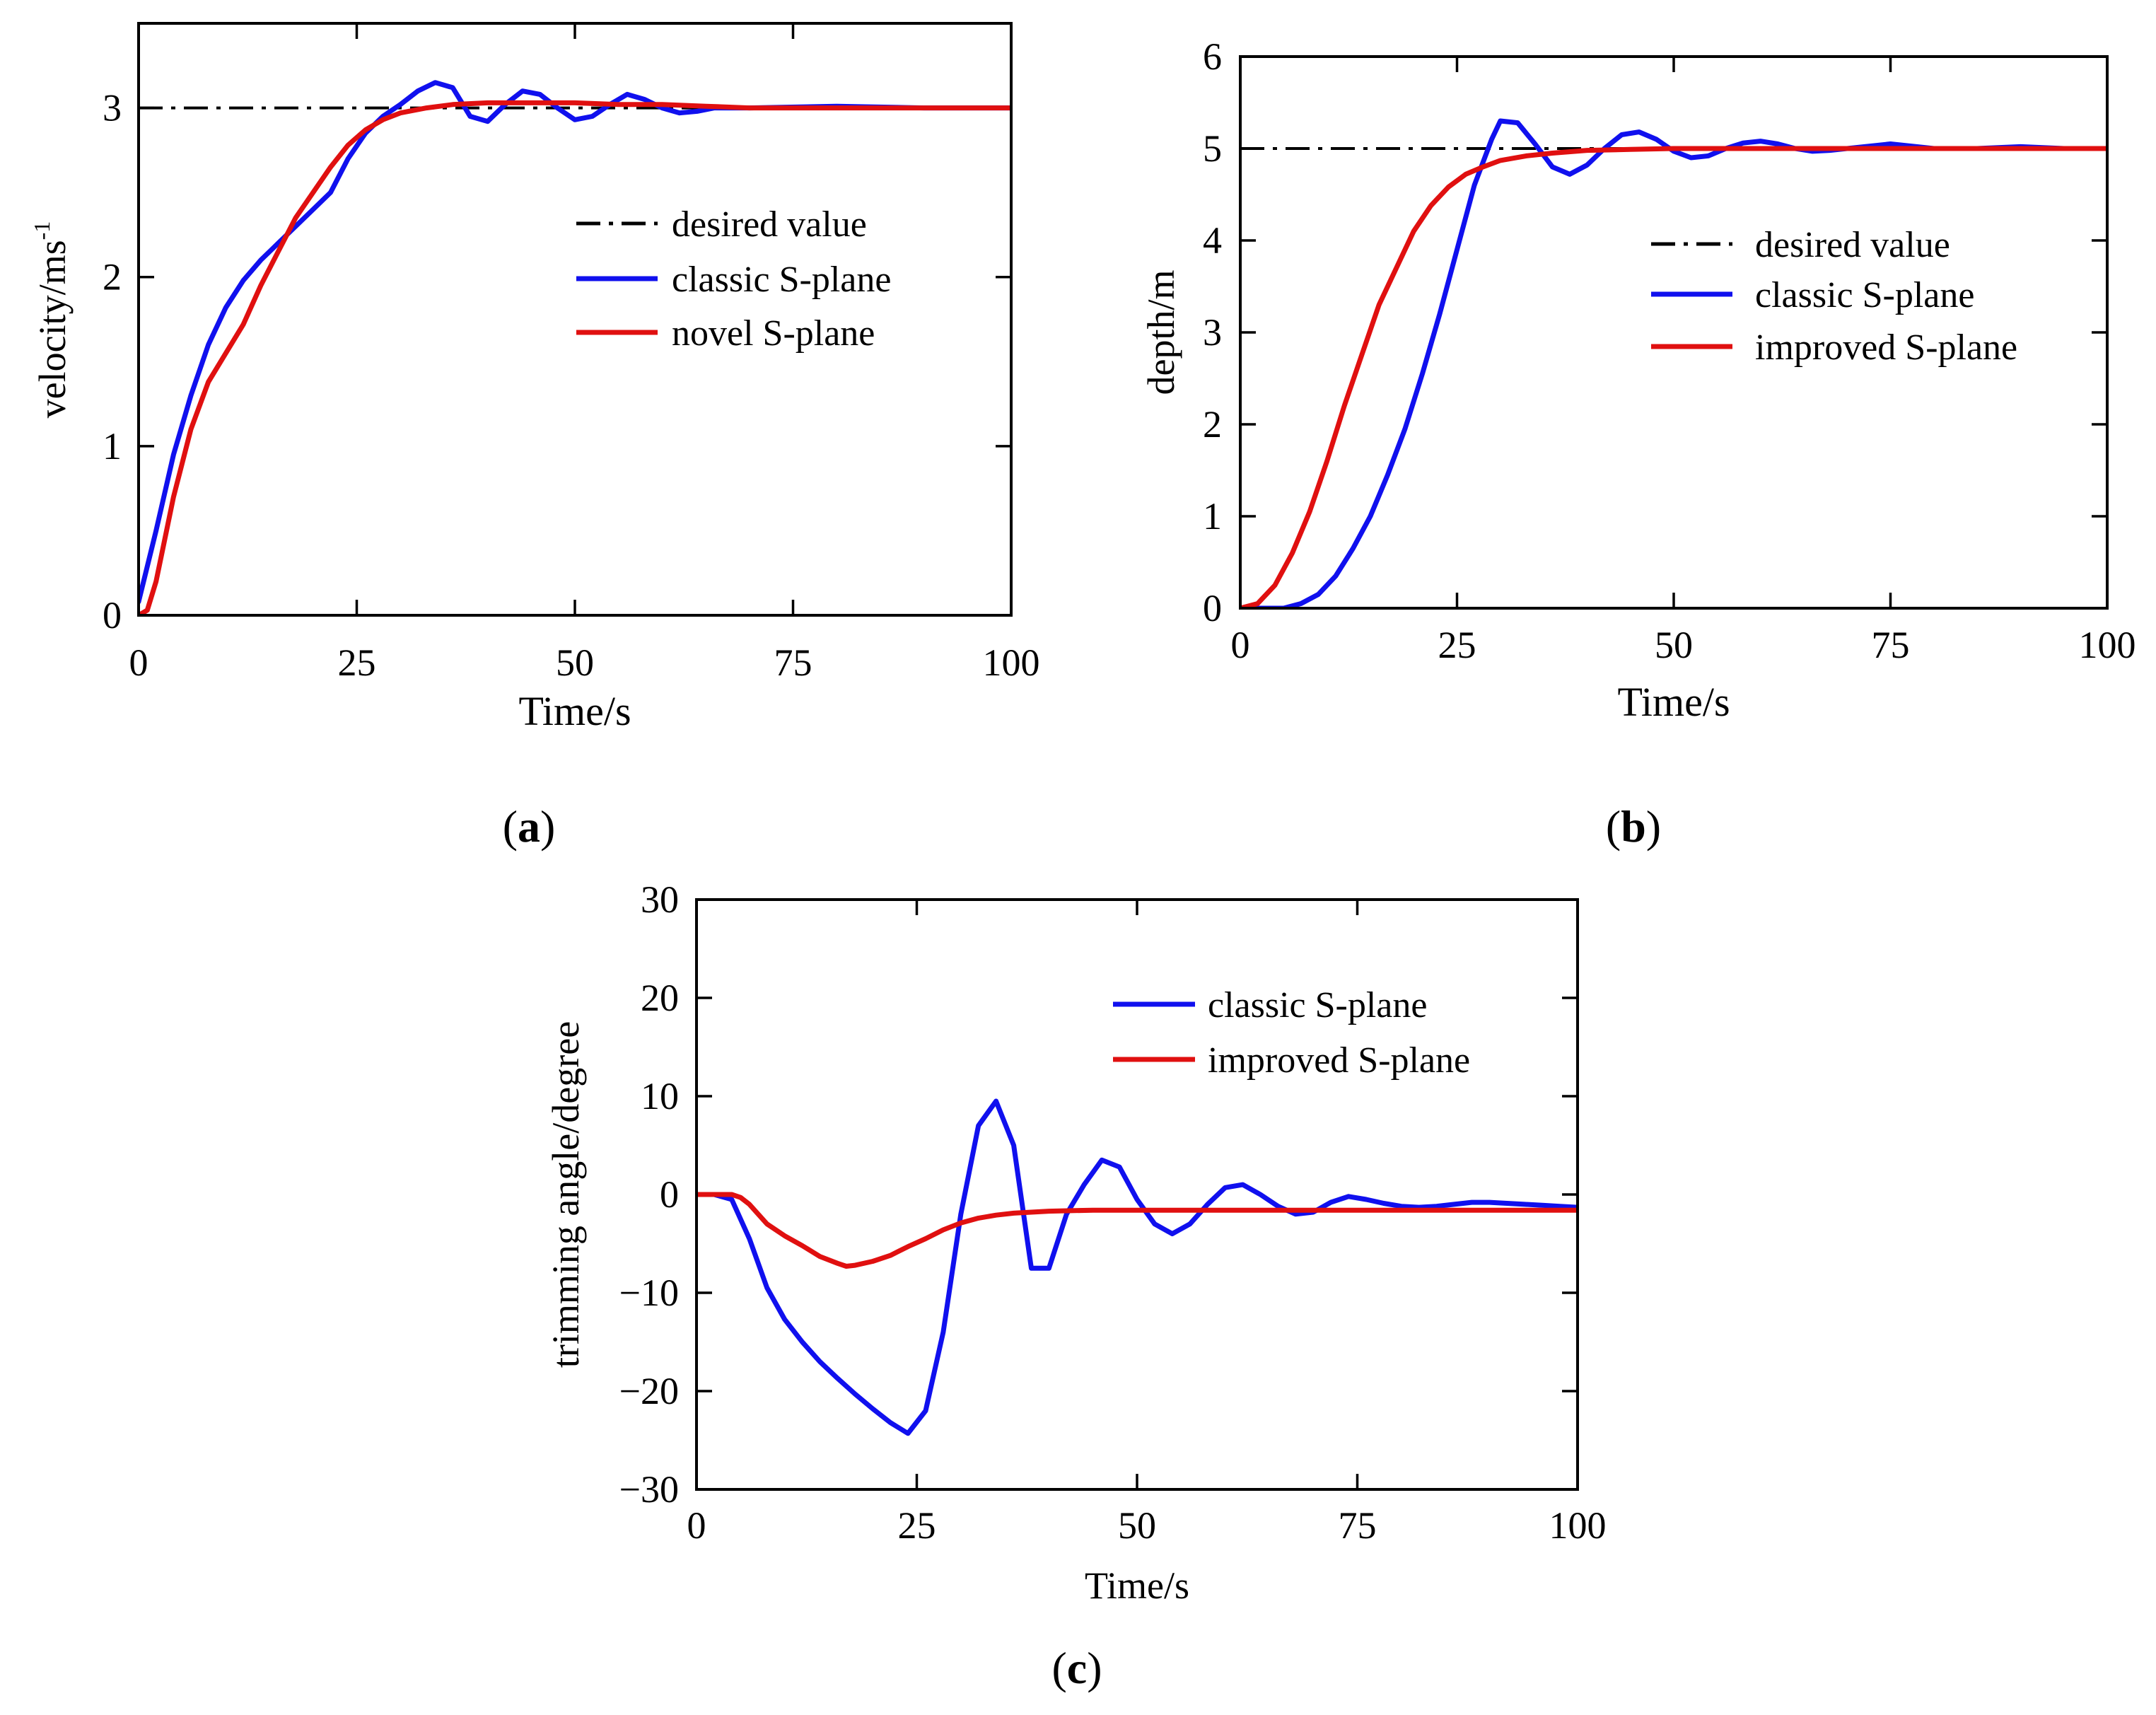 This screenshot has width=2156, height=1715. I want to click on chart-b-panel-label: (b), so click(1633, 826).